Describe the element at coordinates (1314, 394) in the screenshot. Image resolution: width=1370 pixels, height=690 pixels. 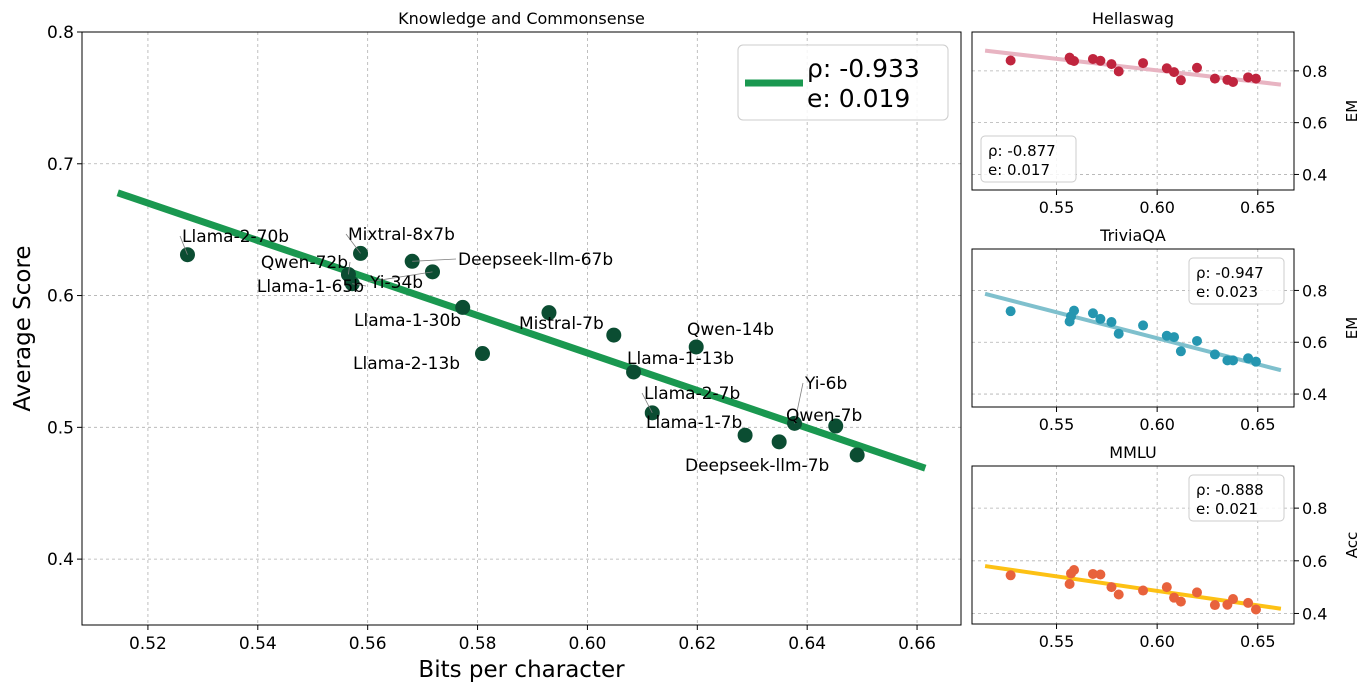
I see `y-tick-label: 0.4` at that location.